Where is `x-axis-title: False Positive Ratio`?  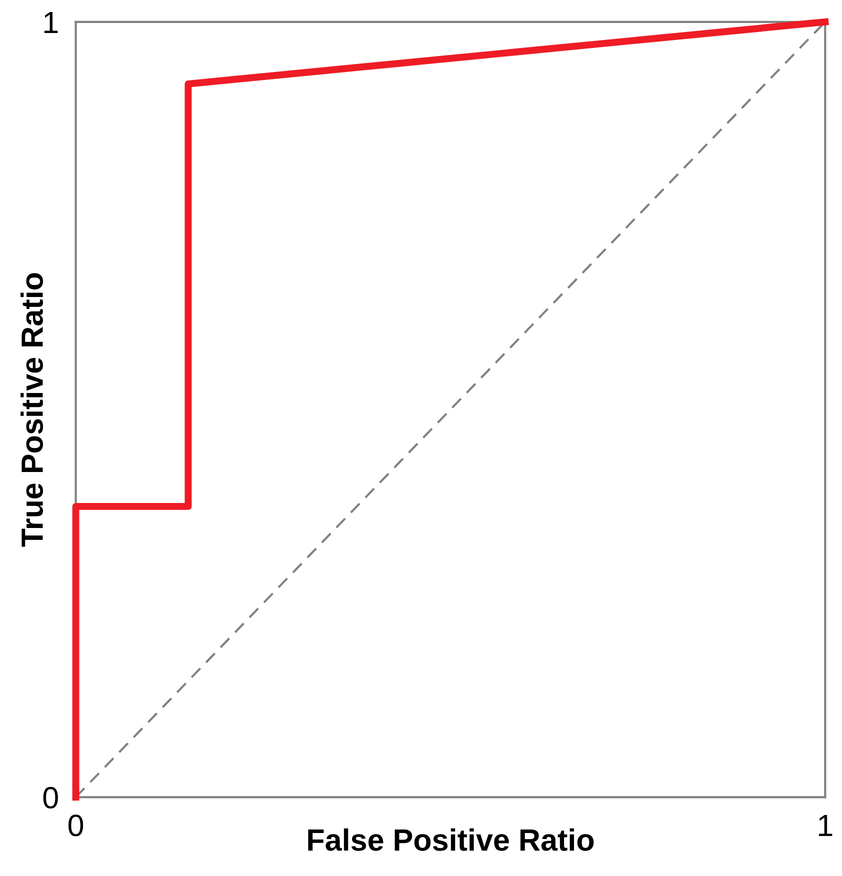
x-axis-title: False Positive Ratio is located at coordinates (451, 839).